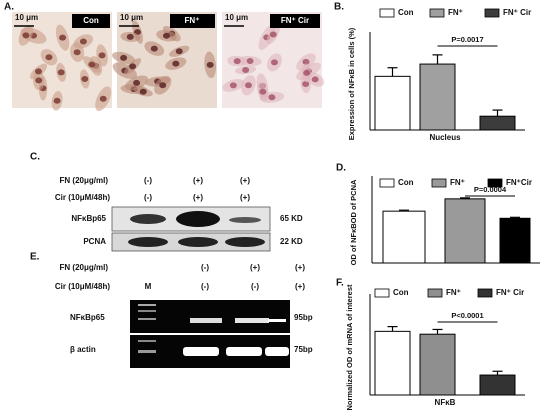 The height and width of the screenshot is (410, 550). I want to click on legend-label: FN⁺, so click(455, 12).